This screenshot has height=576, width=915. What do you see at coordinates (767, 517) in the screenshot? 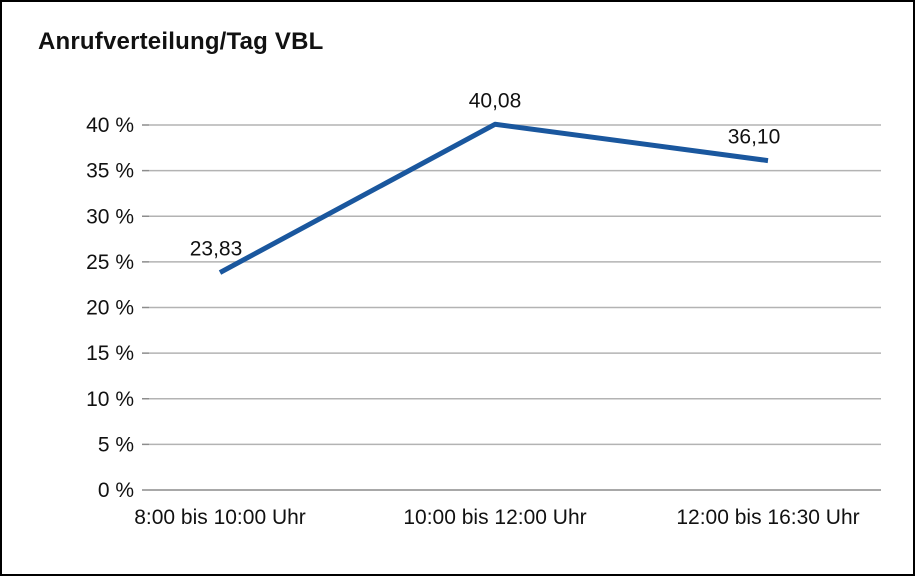
I see `x-category-label: 12:00 bis 16:30 Uhr` at bounding box center [767, 517].